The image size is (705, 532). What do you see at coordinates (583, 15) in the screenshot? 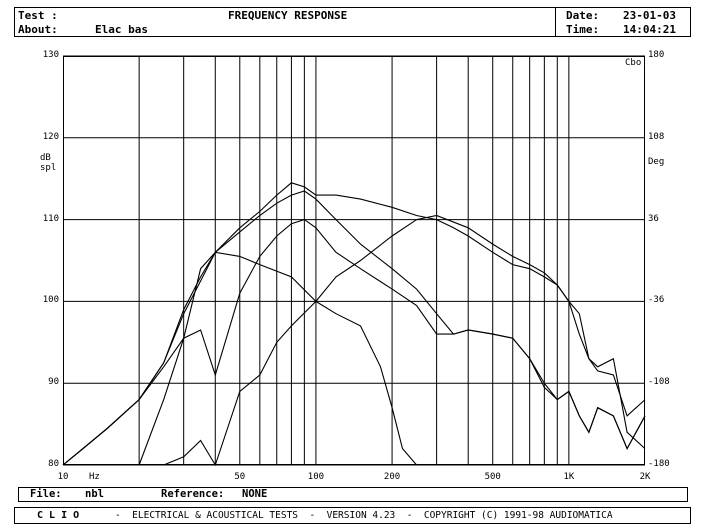
I see `date-label: Date:` at bounding box center [583, 15].